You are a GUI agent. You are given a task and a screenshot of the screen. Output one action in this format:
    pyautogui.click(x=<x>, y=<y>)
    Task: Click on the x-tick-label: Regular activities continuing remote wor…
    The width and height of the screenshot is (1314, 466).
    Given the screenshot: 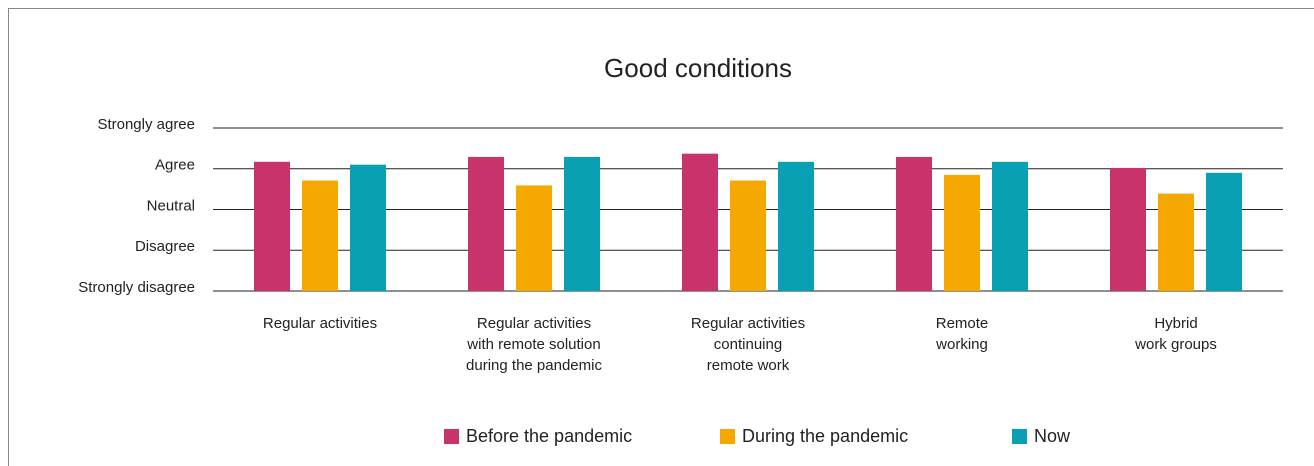 What is the action you would take?
    pyautogui.click(x=748, y=344)
    